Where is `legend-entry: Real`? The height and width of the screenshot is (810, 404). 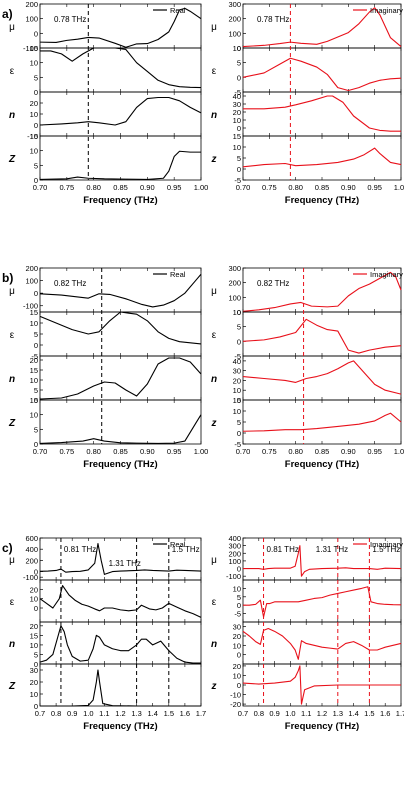 legend-entry: Real is located at coordinates (178, 544).